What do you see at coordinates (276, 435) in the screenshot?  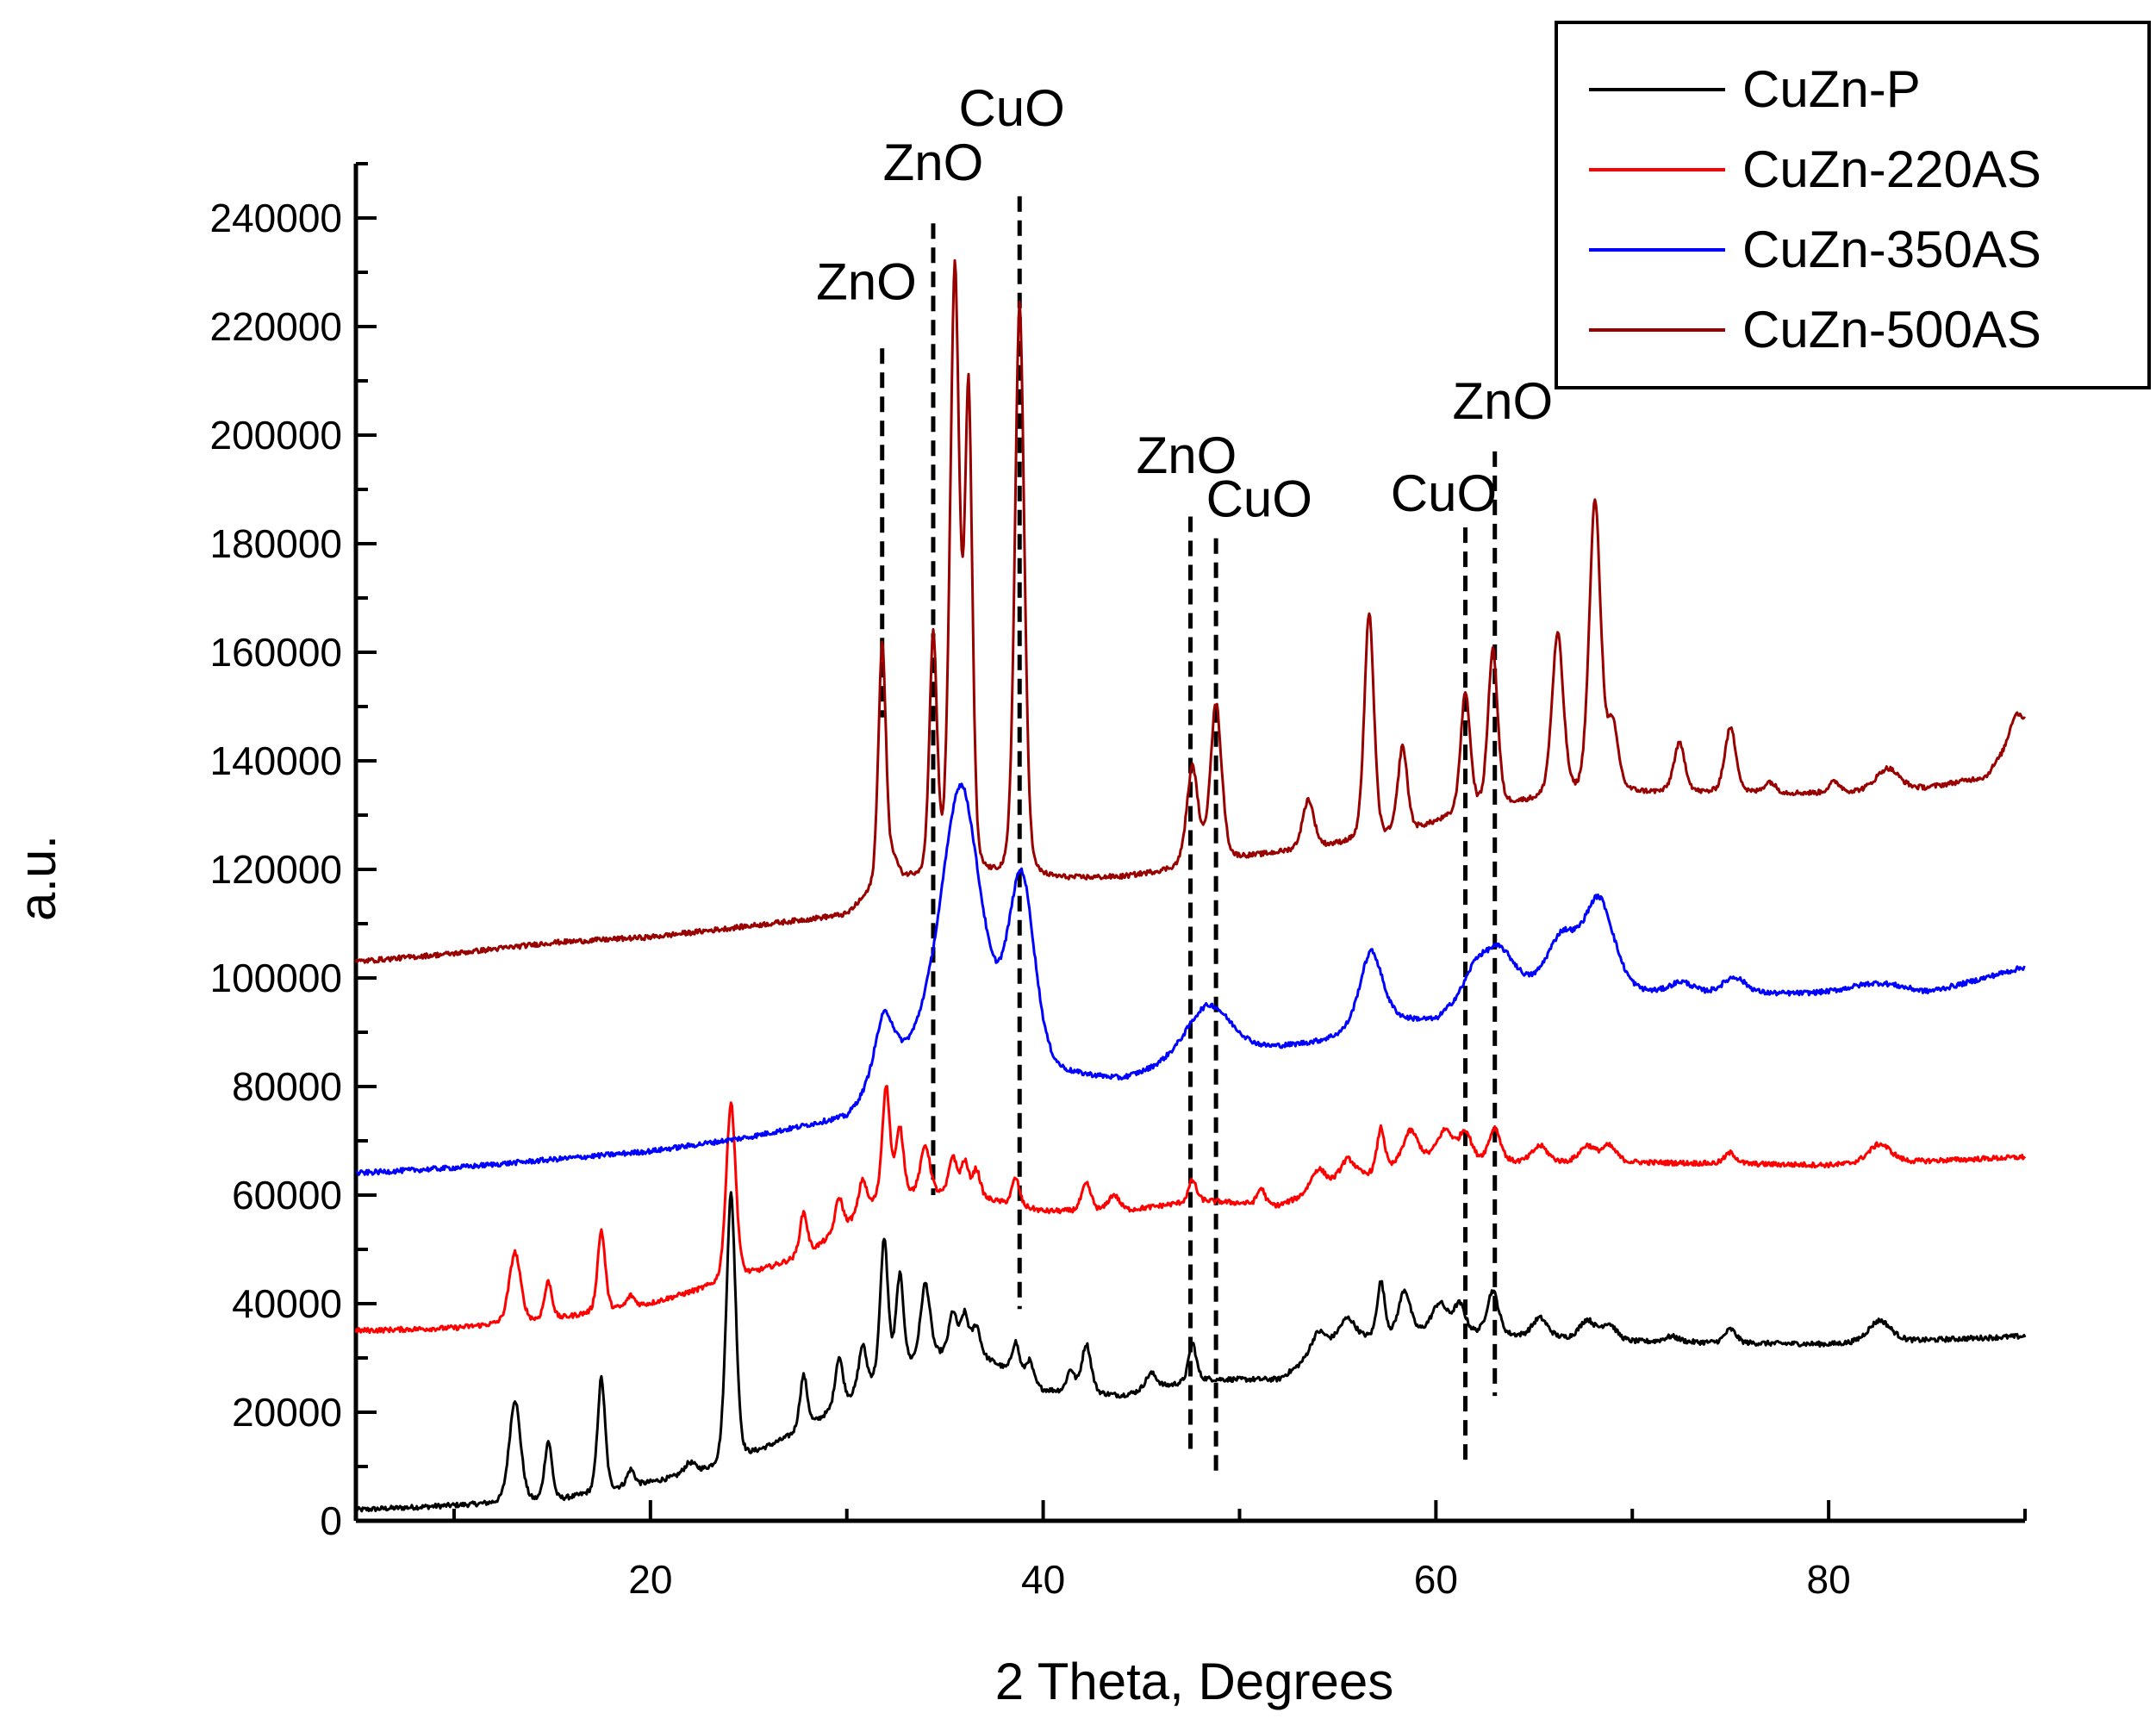 I see `y-tick-label: 200000` at bounding box center [276, 435].